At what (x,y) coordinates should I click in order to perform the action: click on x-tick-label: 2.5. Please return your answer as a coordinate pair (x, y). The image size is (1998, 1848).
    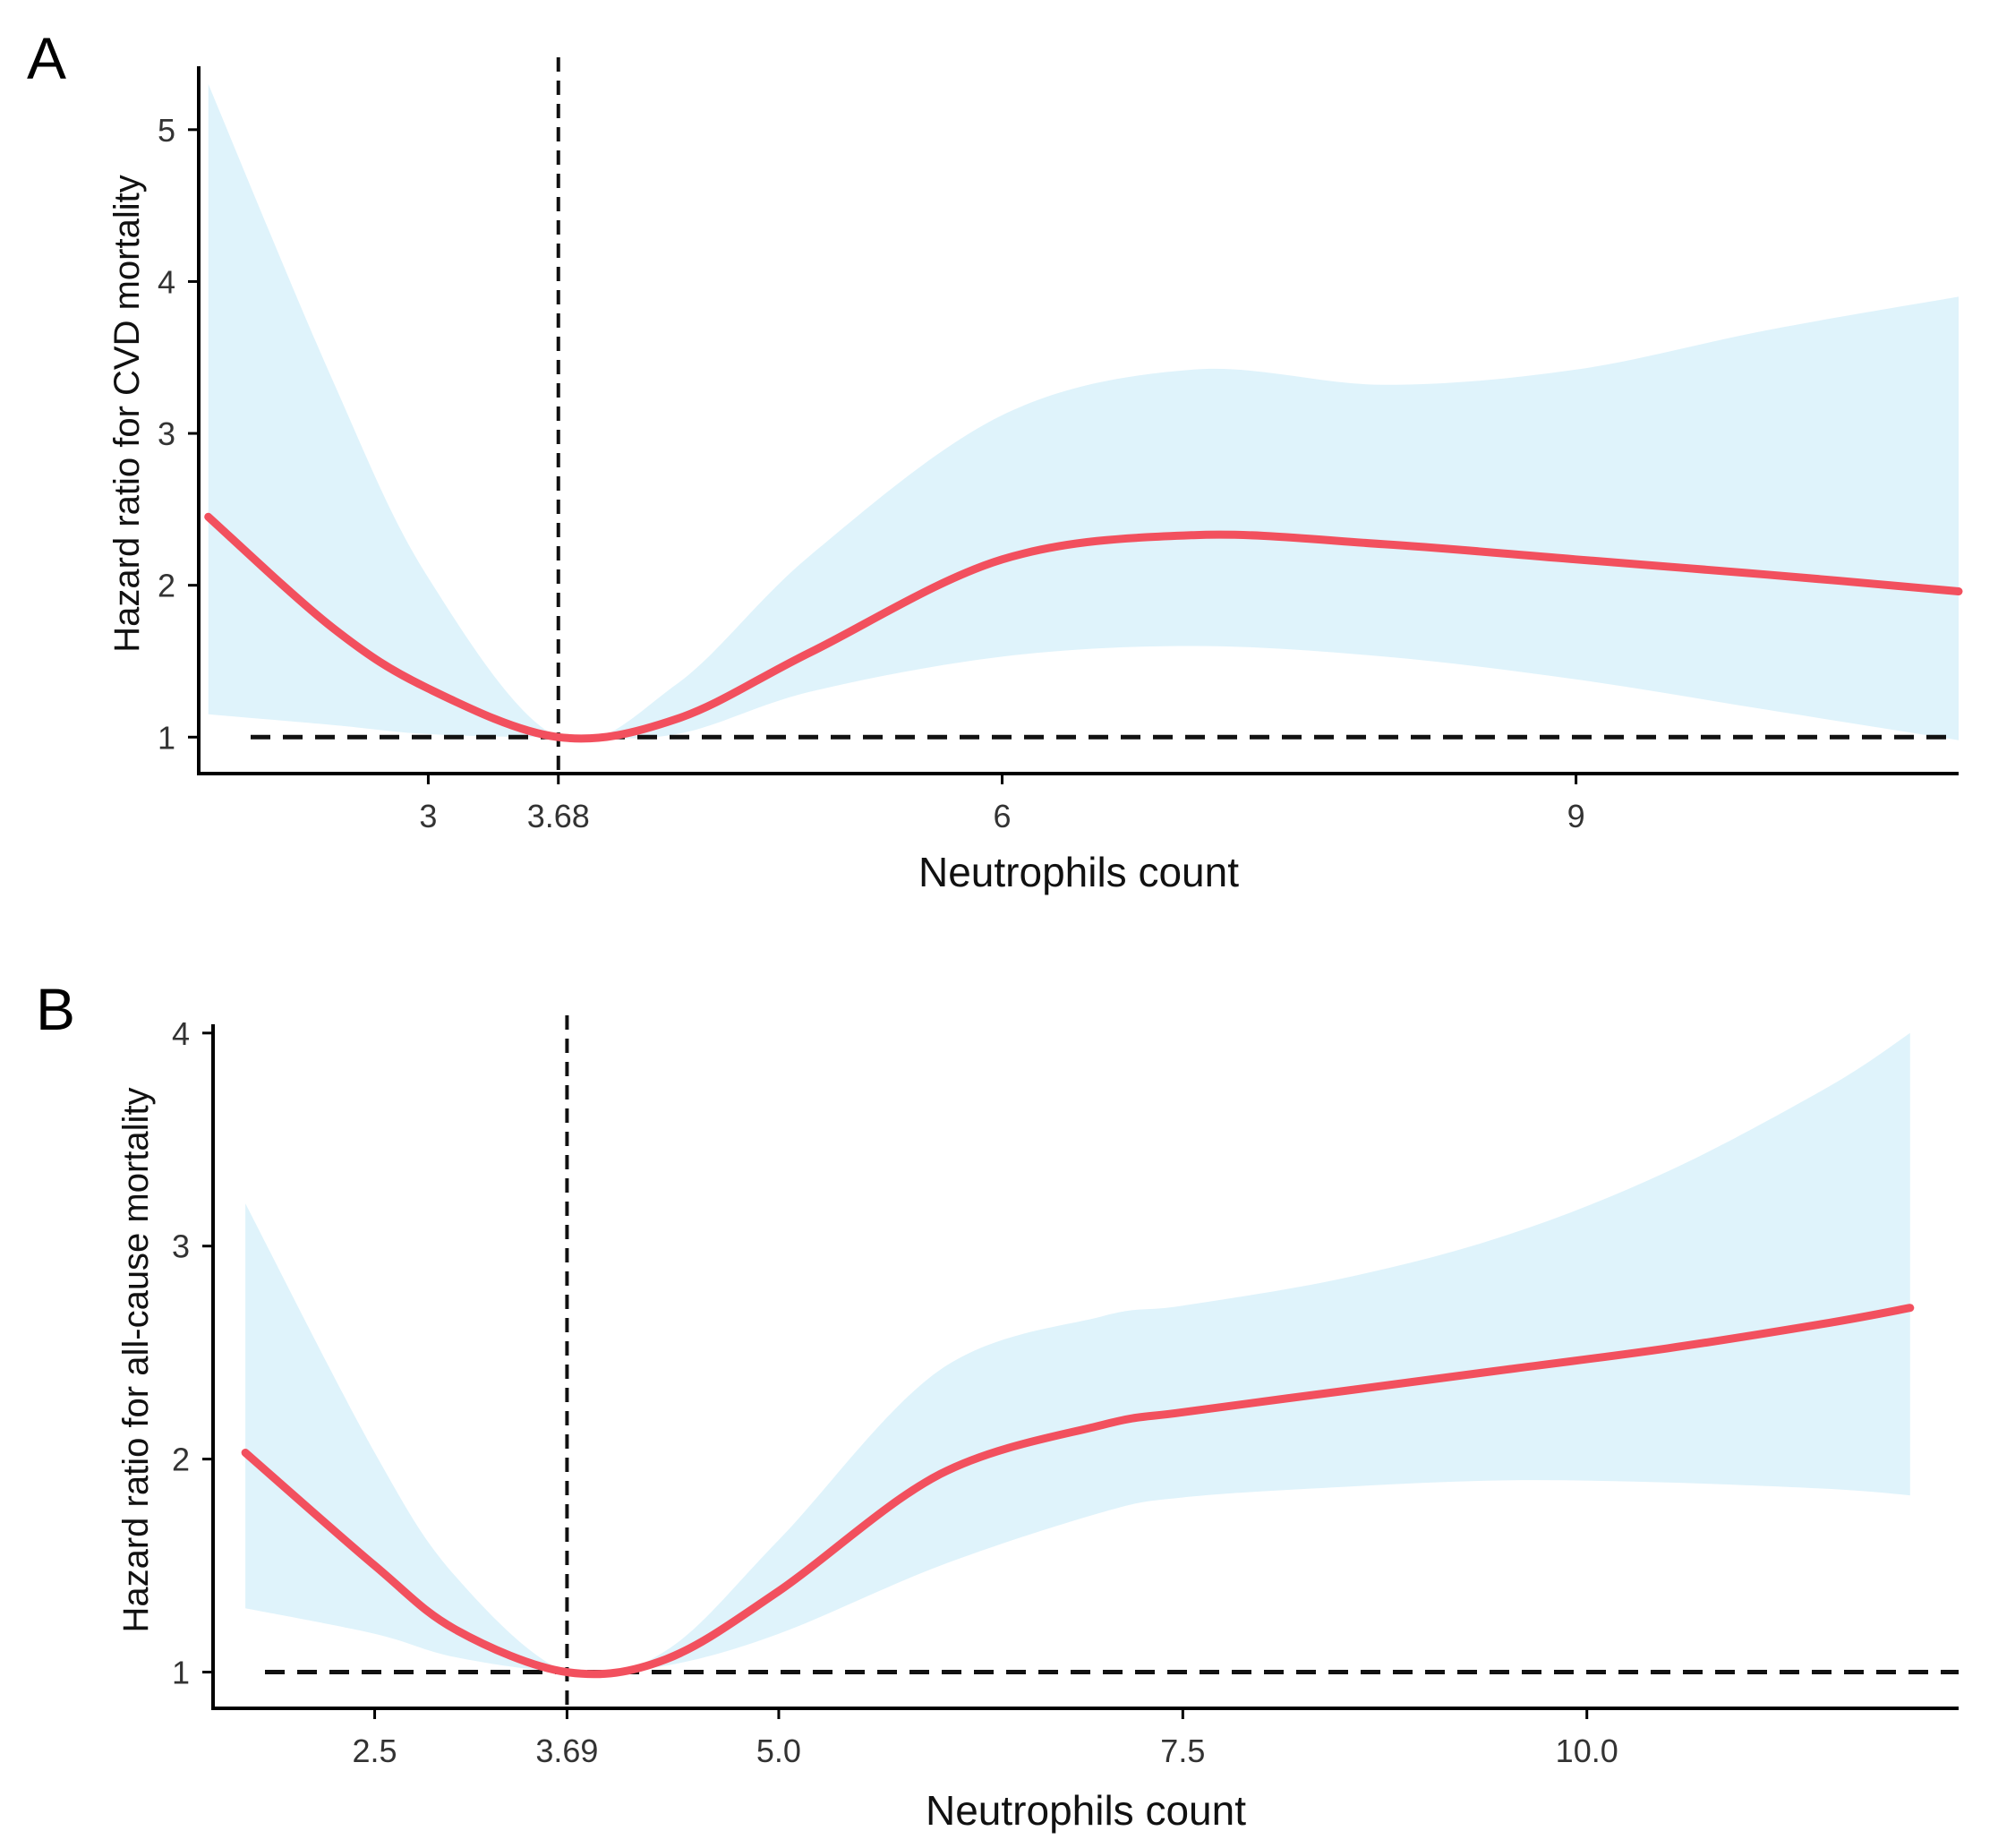
    Looking at the image, I should click on (375, 1750).